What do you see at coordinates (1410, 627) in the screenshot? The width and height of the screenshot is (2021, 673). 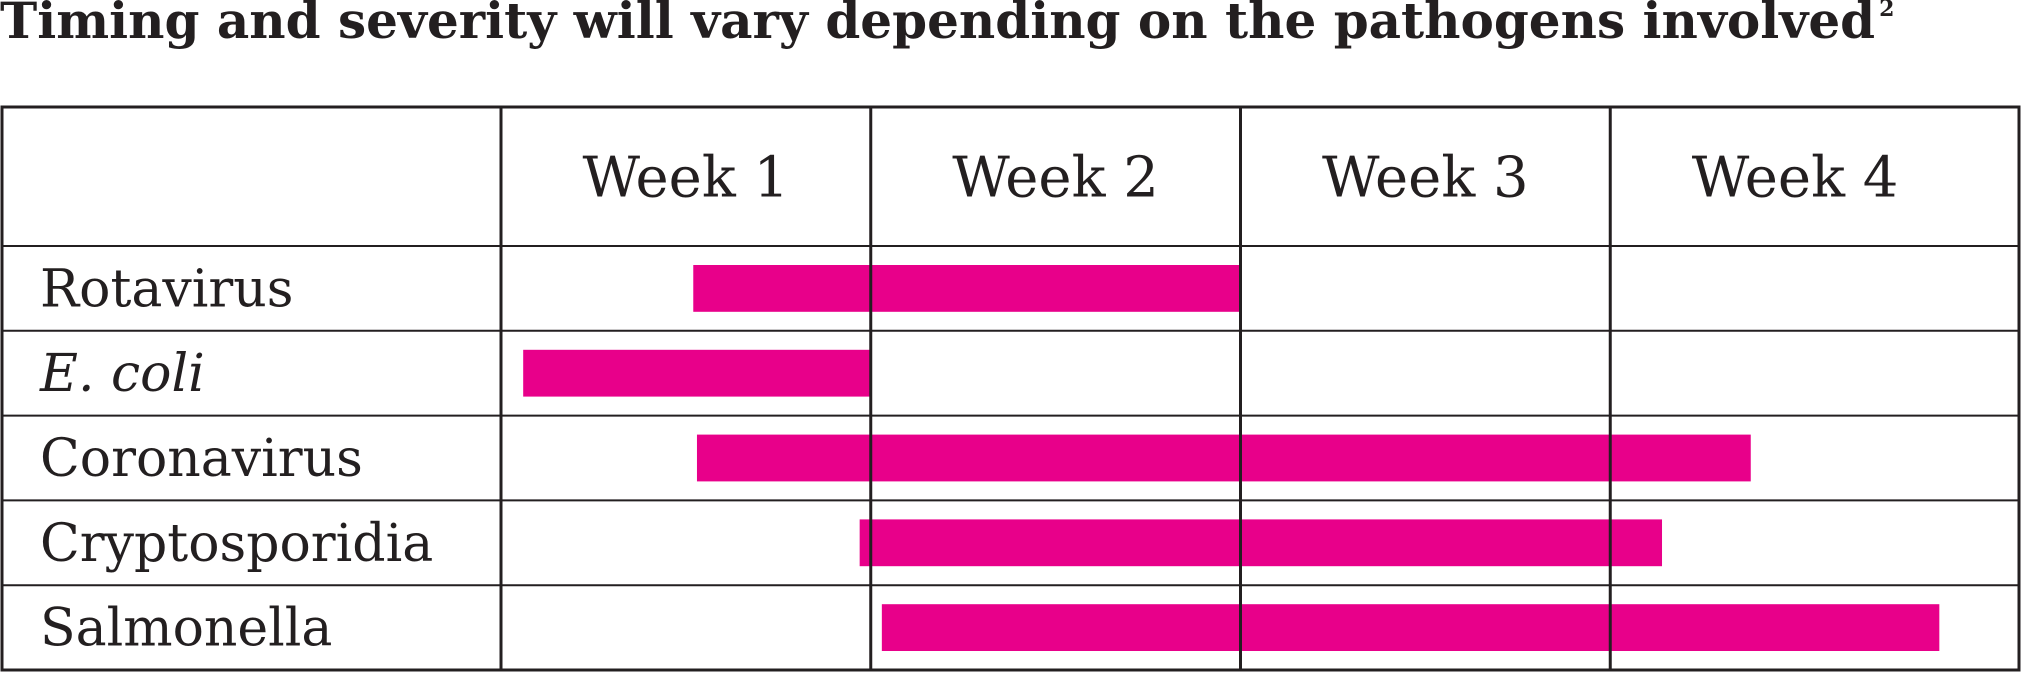 I see `bar-salmonella` at bounding box center [1410, 627].